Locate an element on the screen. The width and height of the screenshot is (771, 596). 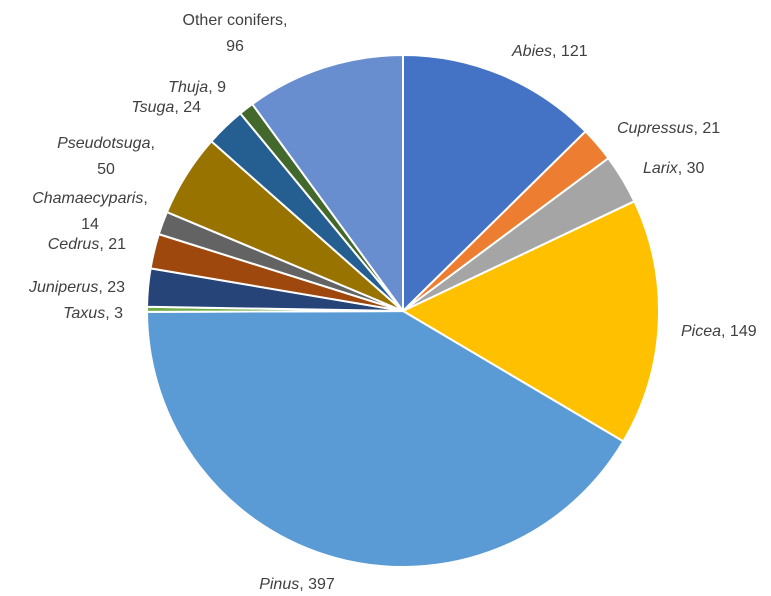
pie-label-value: 96 is located at coordinates (235, 46).